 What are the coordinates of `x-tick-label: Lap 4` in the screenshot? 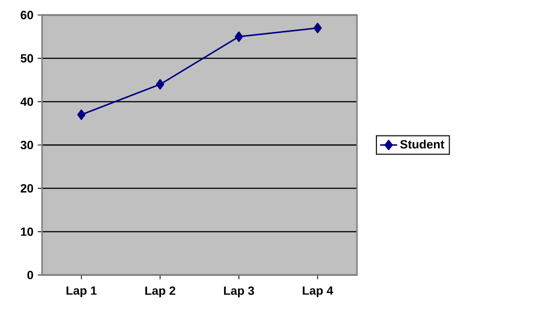 It's located at (318, 292).